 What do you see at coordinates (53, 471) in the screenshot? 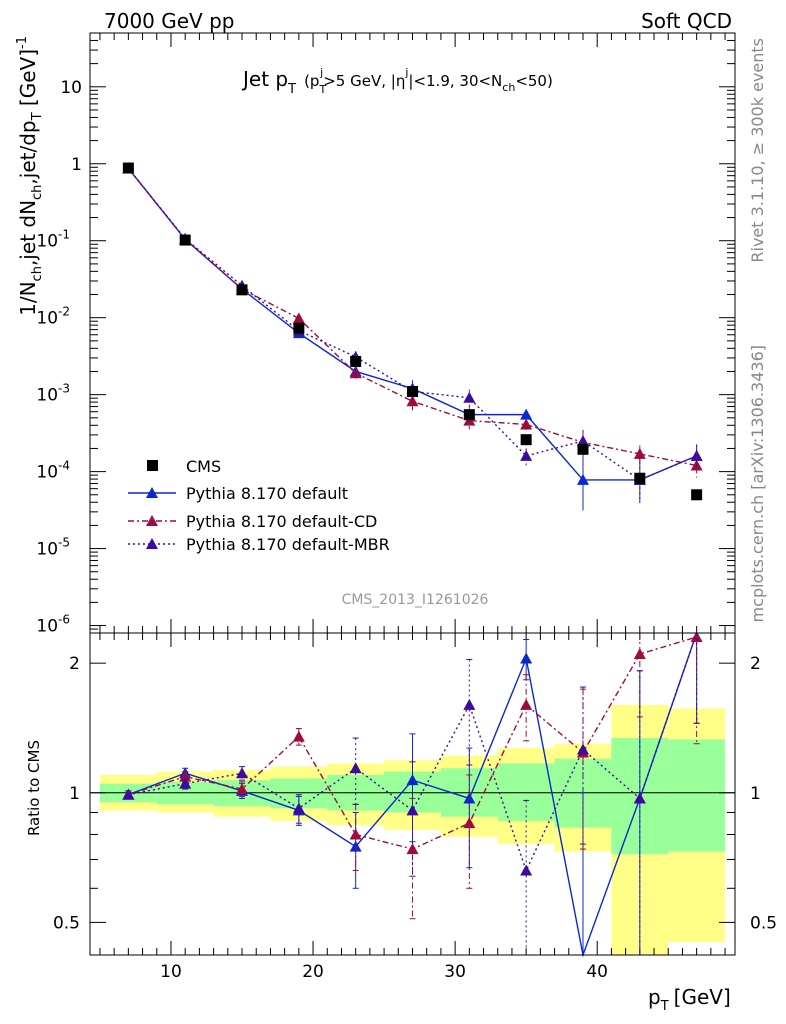
I see `y-tick-label: 10⁻⁴` at bounding box center [53, 471].